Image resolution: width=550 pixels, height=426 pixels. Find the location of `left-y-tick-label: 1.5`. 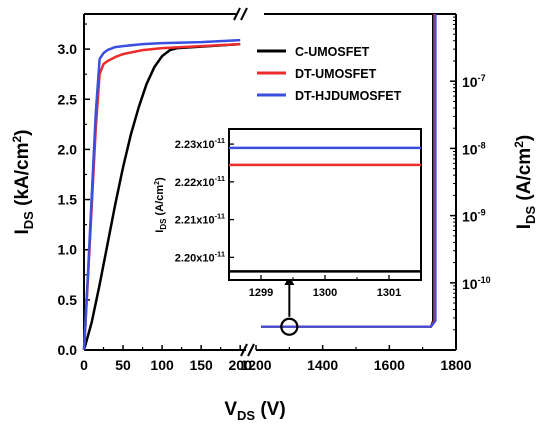

left-y-tick-label: 1.5 is located at coordinates (68, 200).